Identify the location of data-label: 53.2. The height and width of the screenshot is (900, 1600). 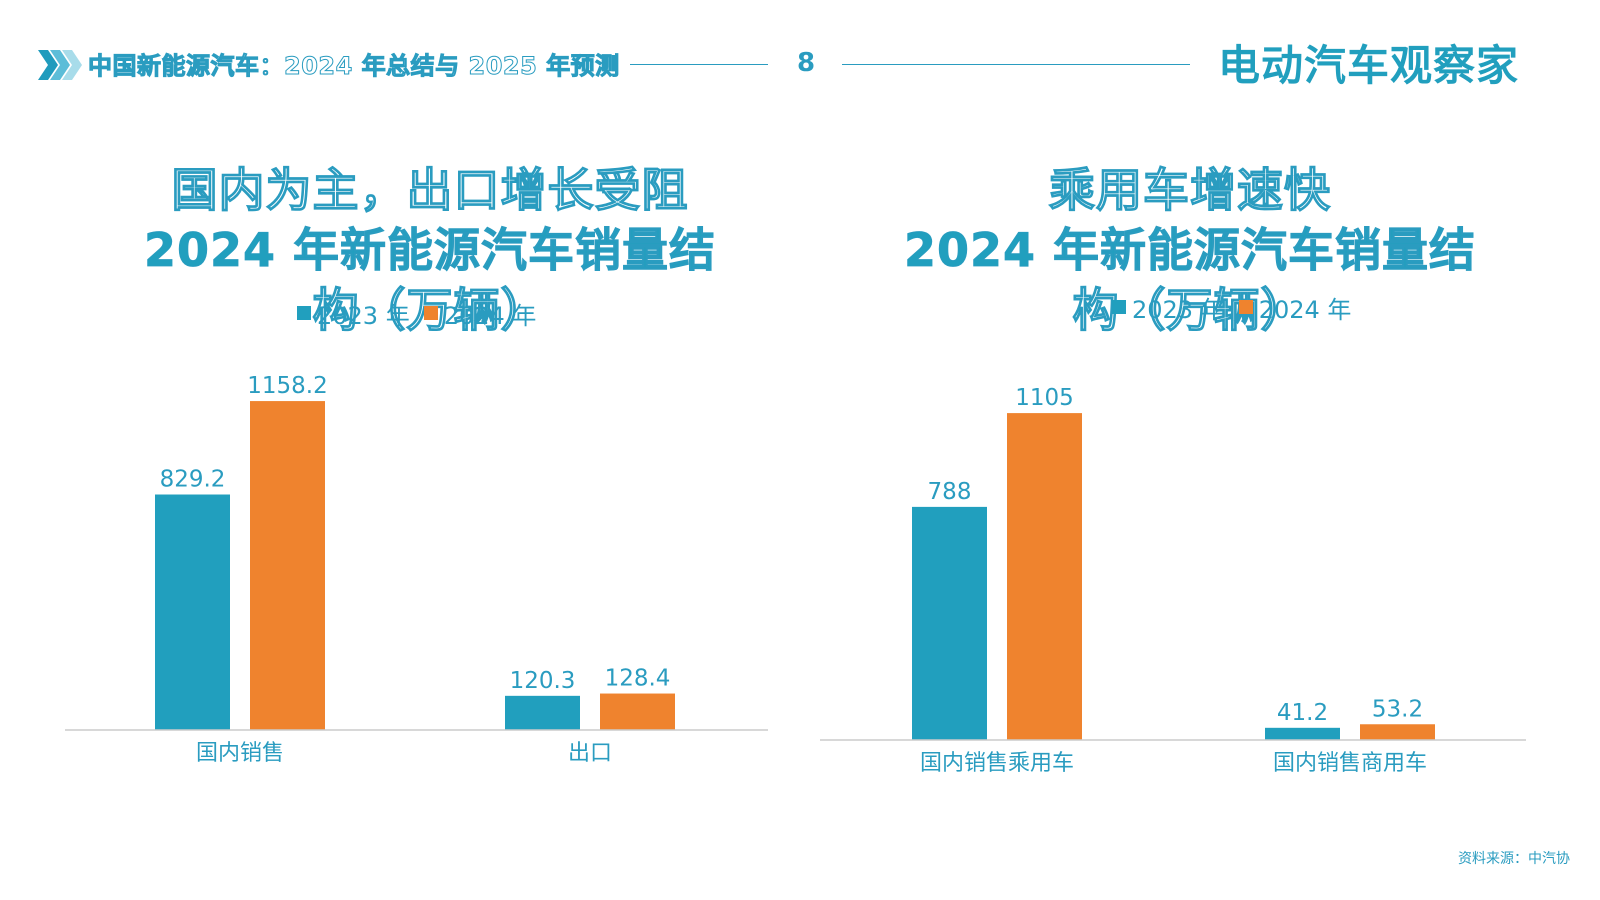
(1397, 709).